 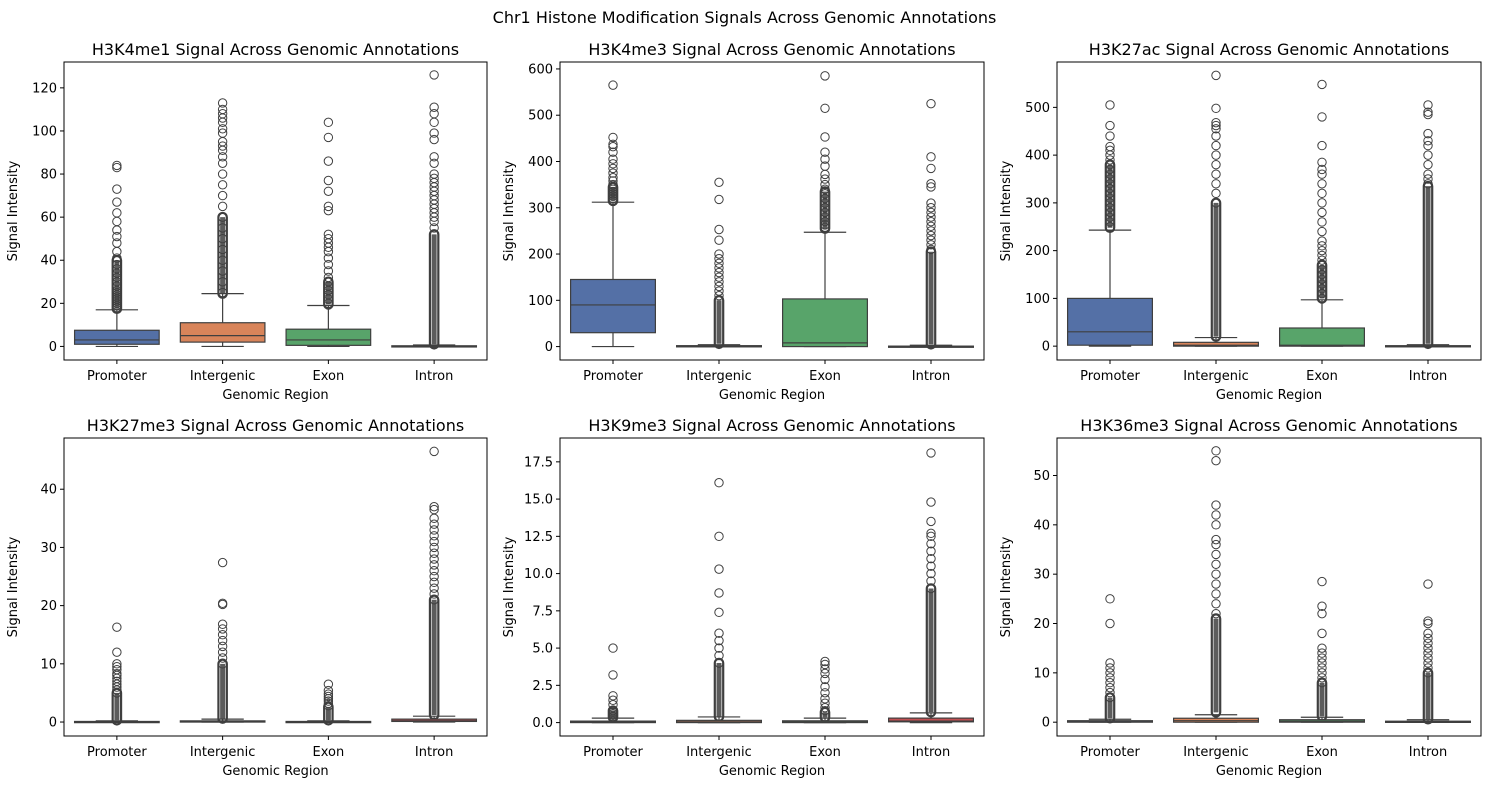 What do you see at coordinates (540, 255) in the screenshot?
I see `y-tick-label: 200` at bounding box center [540, 255].